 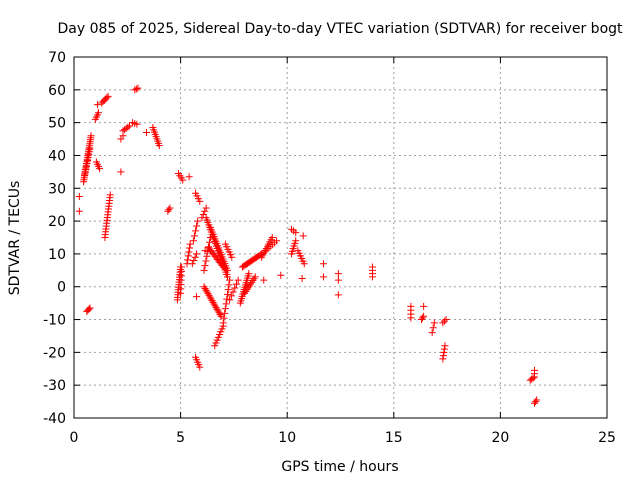 I want to click on x-tick-label: 15, so click(x=394, y=438).